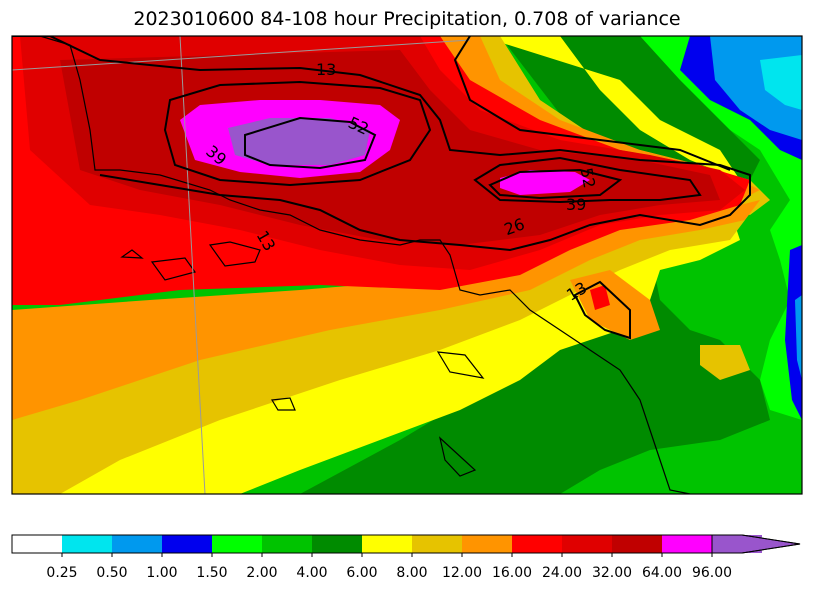  What do you see at coordinates (756, 544) in the screenshot?
I see `colorbar-extend-arrow` at bounding box center [756, 544].